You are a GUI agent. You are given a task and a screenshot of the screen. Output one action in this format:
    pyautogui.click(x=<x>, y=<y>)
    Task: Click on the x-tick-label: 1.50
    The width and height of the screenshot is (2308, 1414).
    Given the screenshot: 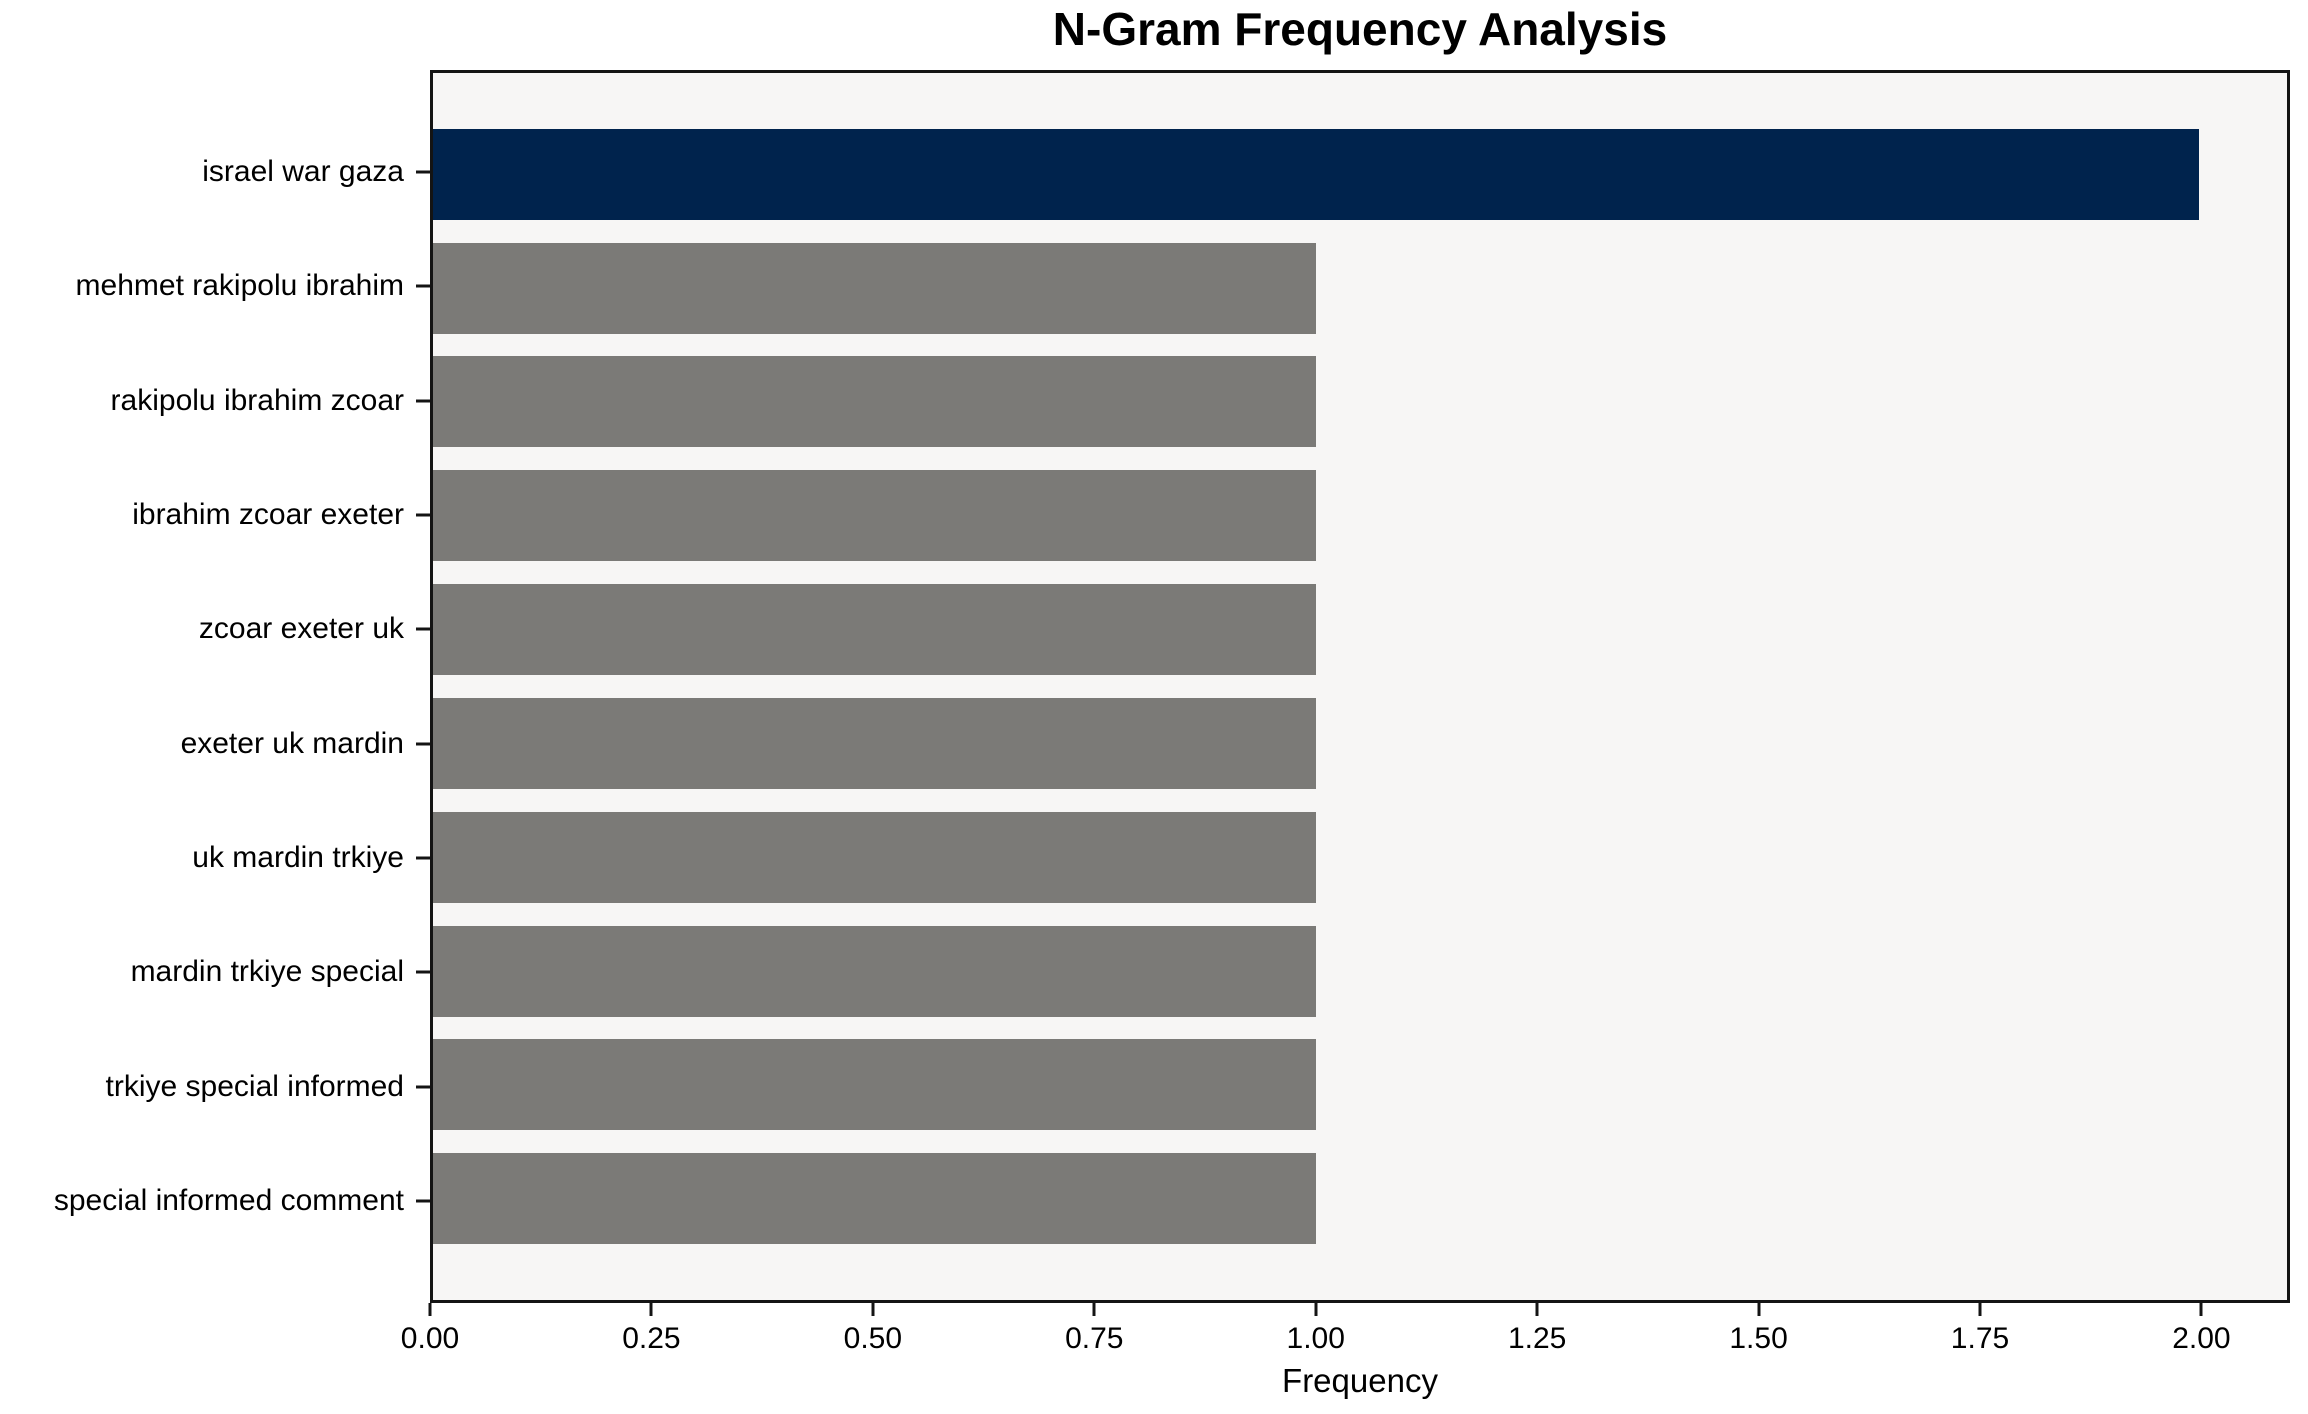 What is the action you would take?
    pyautogui.click(x=1758, y=1338)
    